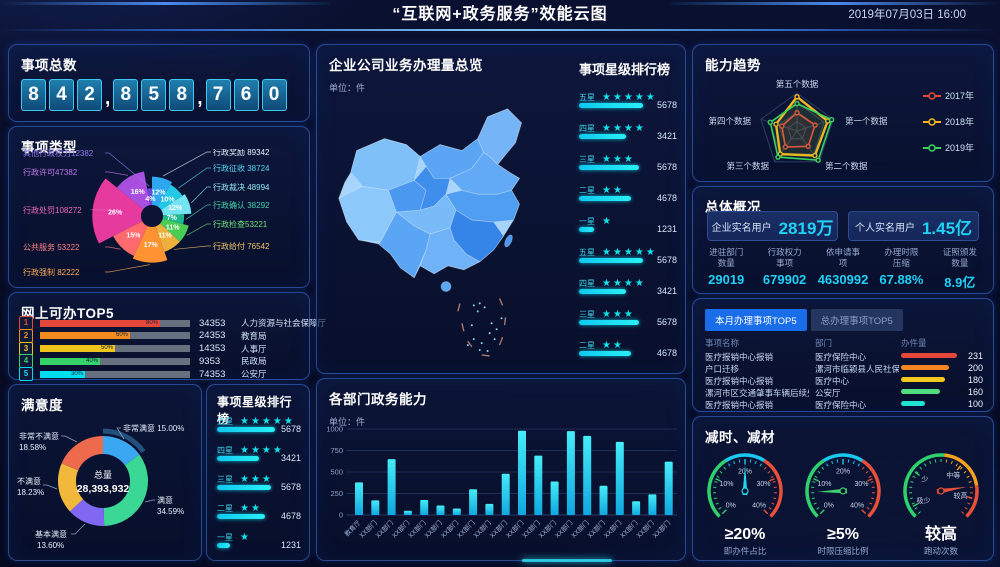  Describe the element at coordinates (124, 441) in the screenshot. I see `donut-highlight-arc` at that location.